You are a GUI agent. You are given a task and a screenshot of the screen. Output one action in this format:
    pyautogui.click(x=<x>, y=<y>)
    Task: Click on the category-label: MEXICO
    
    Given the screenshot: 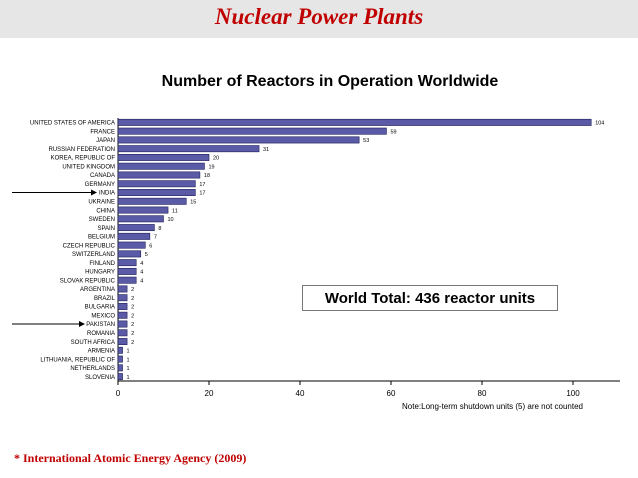 What is the action you would take?
    pyautogui.click(x=103, y=316)
    